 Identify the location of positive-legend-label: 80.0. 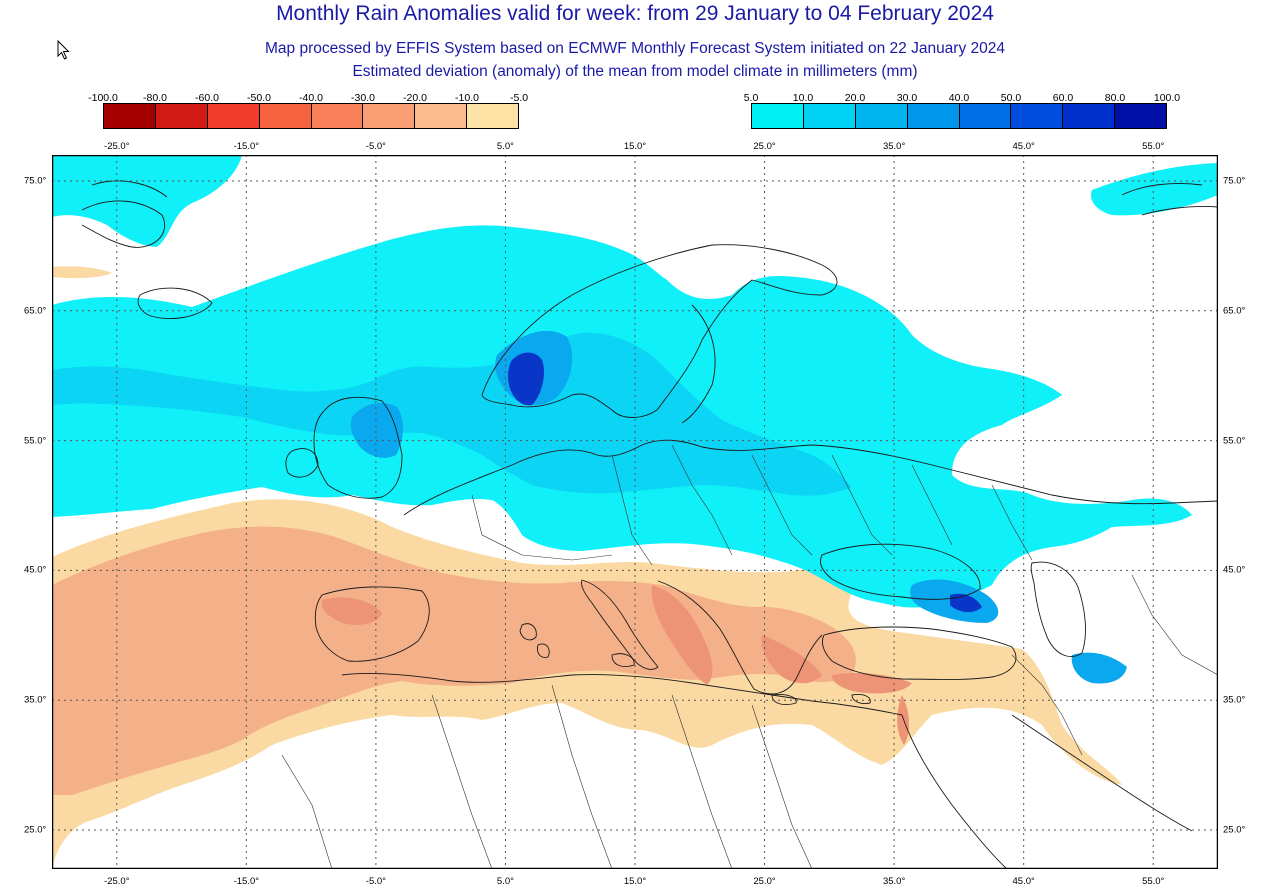
(1115, 98).